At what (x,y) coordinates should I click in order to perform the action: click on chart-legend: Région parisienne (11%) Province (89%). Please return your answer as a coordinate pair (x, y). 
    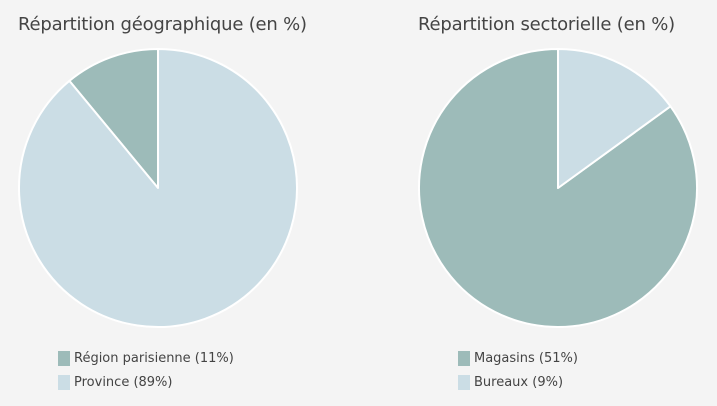
    Looking at the image, I should click on (146, 370).